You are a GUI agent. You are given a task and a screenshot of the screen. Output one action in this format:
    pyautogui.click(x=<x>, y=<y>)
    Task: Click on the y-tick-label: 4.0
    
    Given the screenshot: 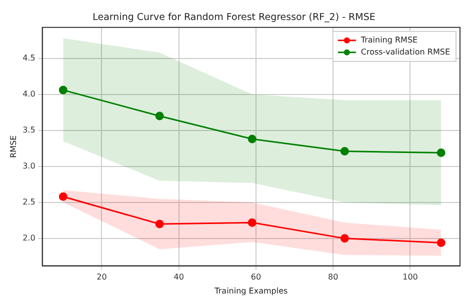 What is the action you would take?
    pyautogui.click(x=29, y=93)
    